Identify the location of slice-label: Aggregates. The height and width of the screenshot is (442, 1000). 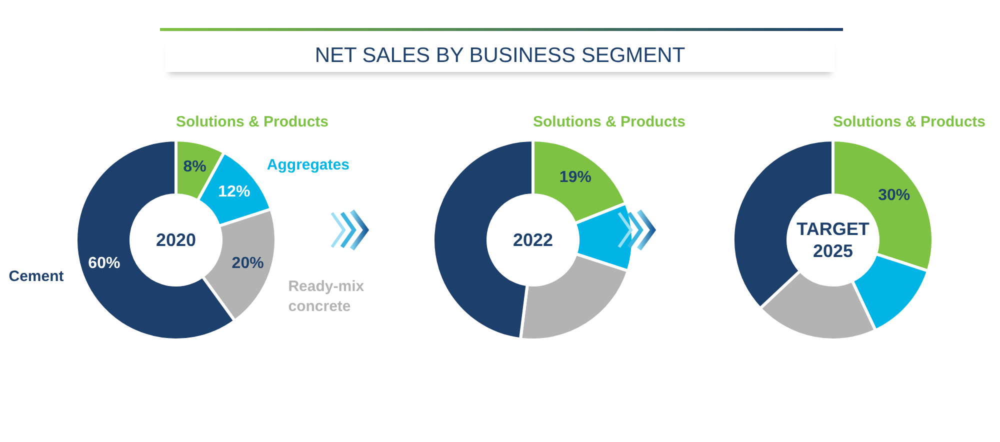
(308, 165).